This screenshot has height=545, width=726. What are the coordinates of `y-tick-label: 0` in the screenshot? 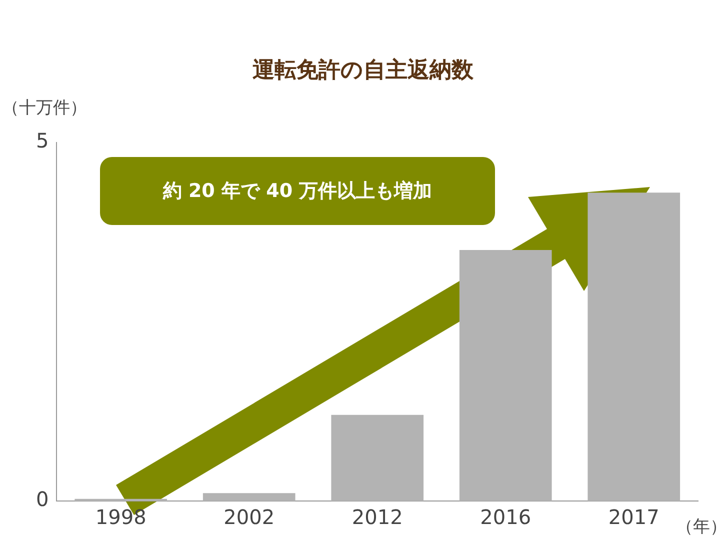 It's located at (42, 499).